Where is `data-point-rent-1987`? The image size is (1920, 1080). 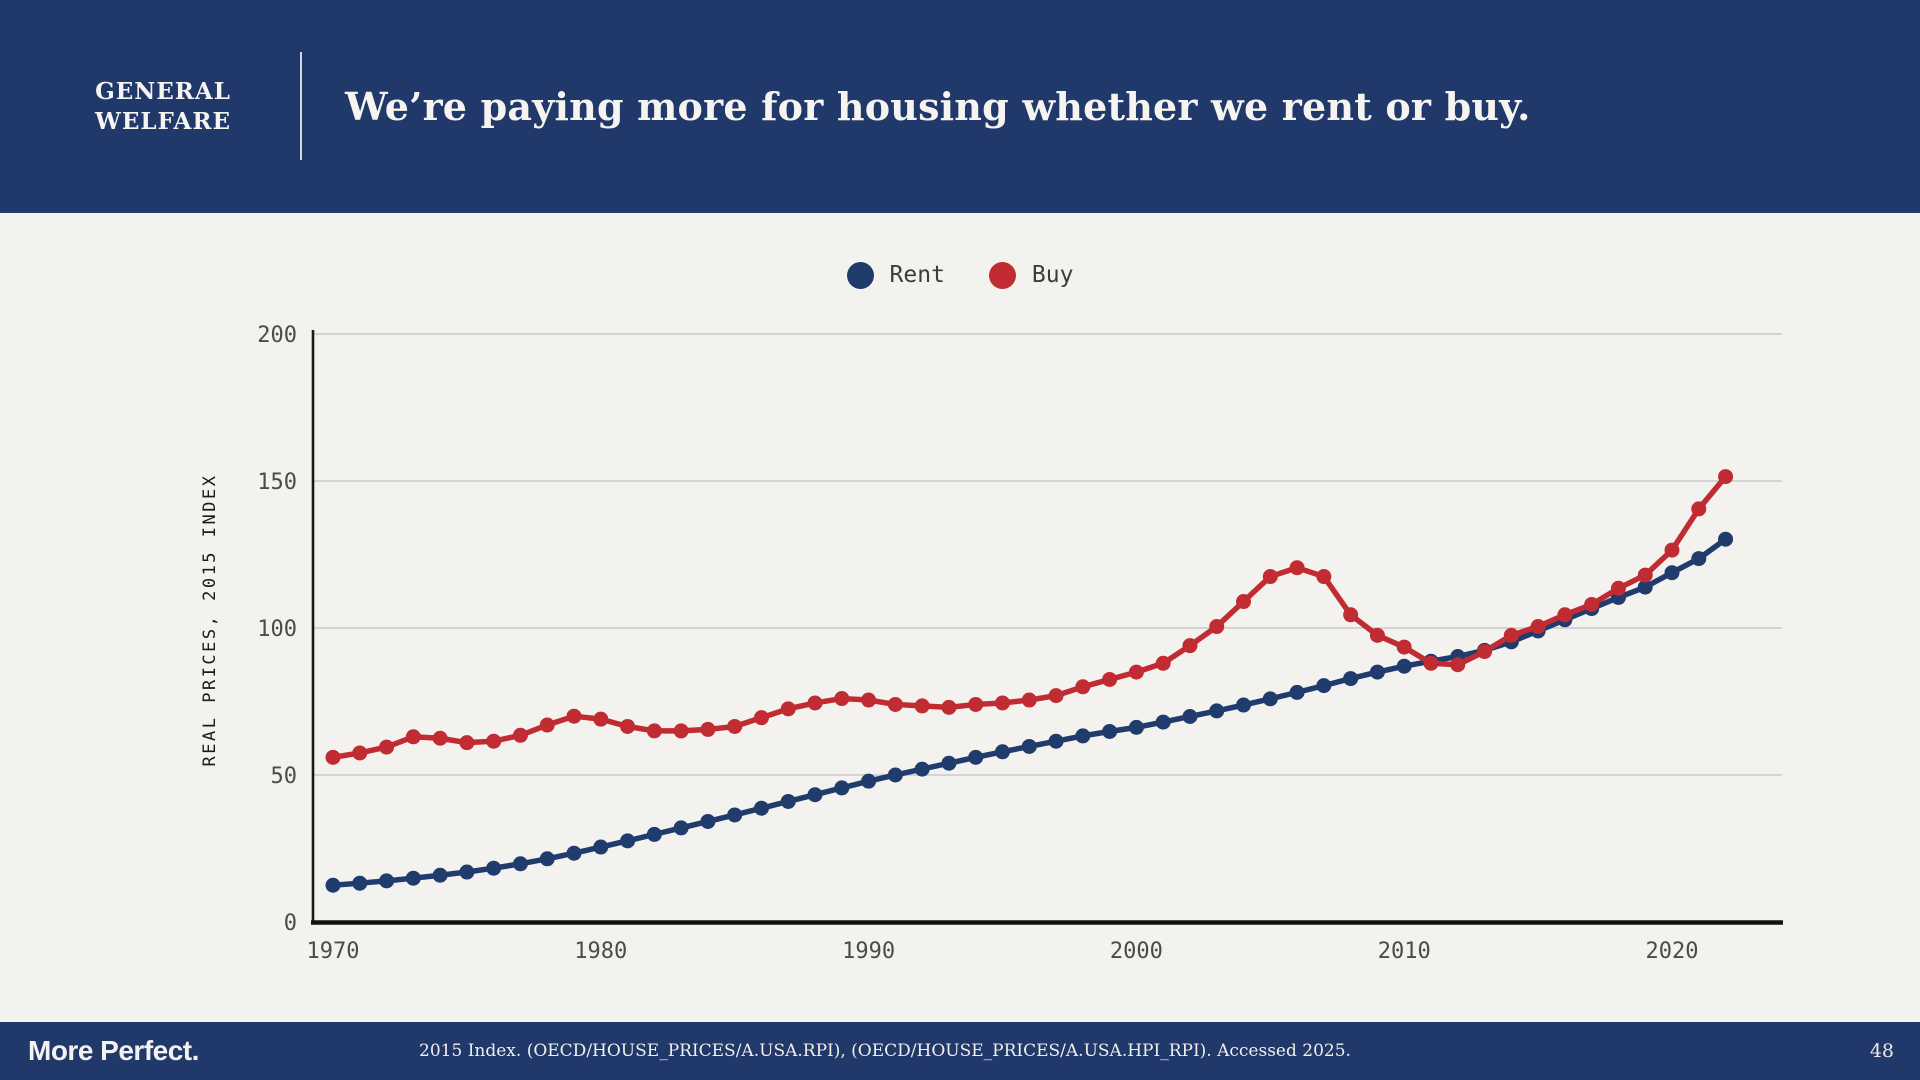 data-point-rent-1987 is located at coordinates (788, 801).